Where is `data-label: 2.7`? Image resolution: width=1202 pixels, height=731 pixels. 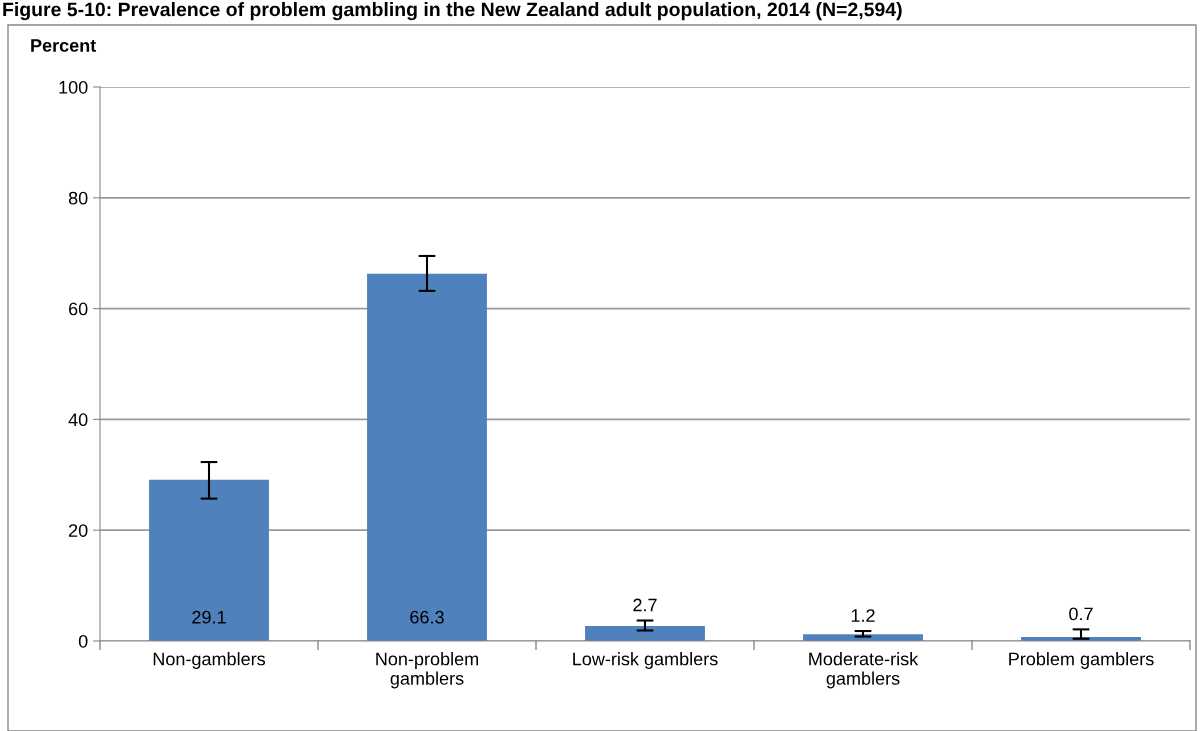 data-label: 2.7 is located at coordinates (645, 605).